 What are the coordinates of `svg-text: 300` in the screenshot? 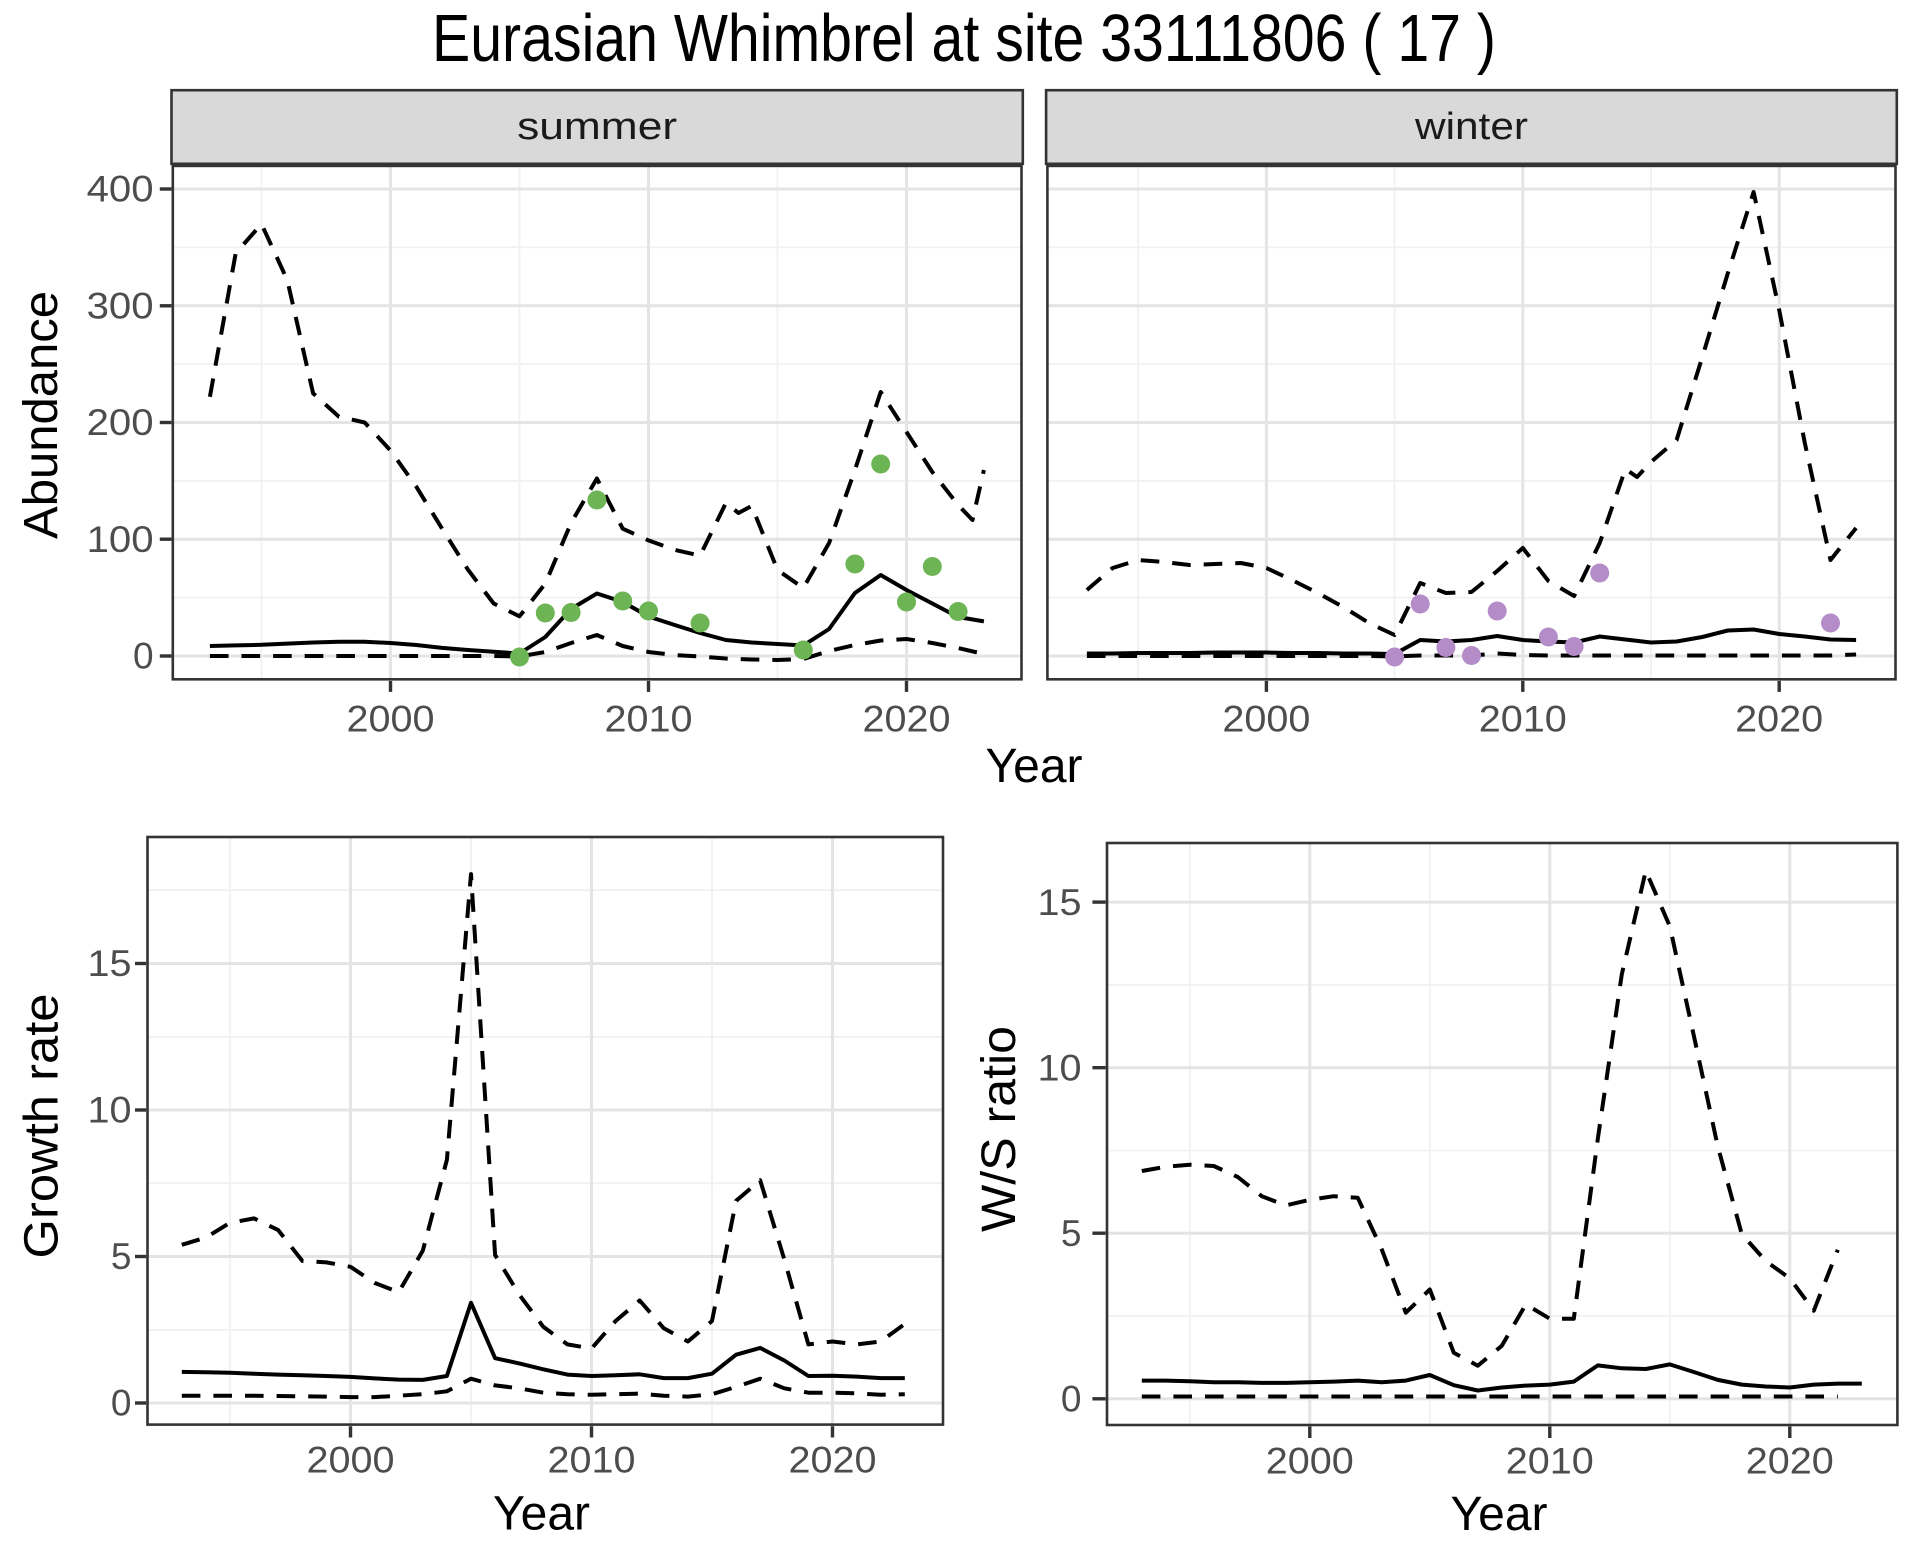 It's located at (120, 305).